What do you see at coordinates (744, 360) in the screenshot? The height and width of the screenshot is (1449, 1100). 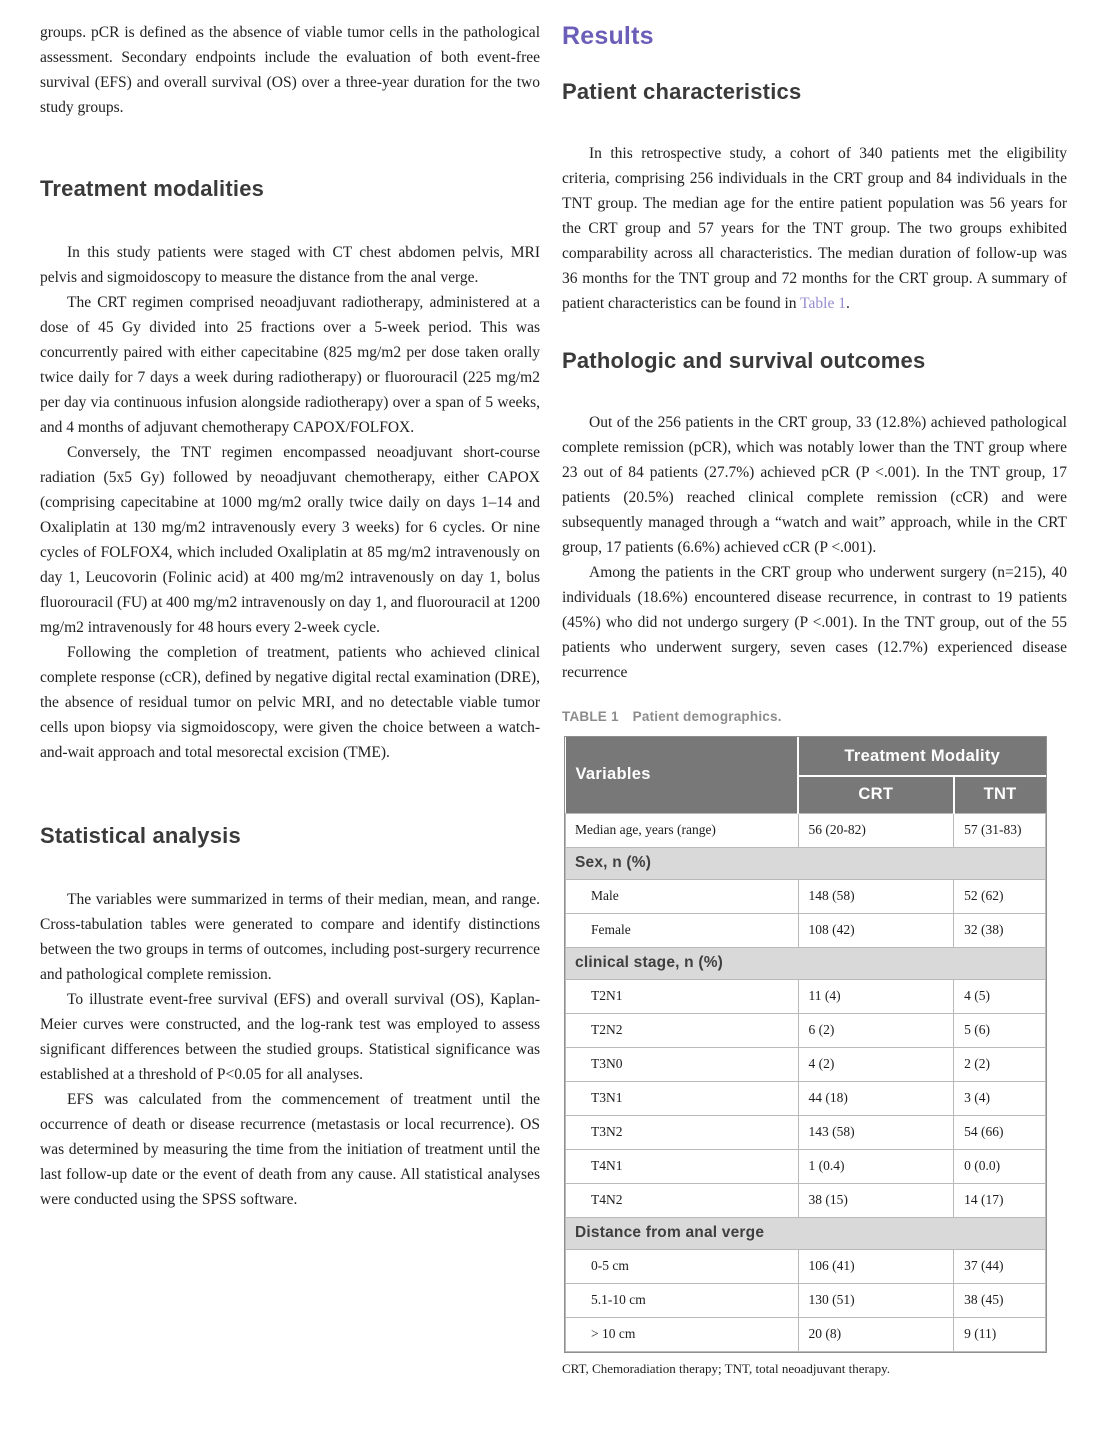 I see `section-heading-pathologic-survival-outcomes: Pathologic and survival outcomes` at bounding box center [744, 360].